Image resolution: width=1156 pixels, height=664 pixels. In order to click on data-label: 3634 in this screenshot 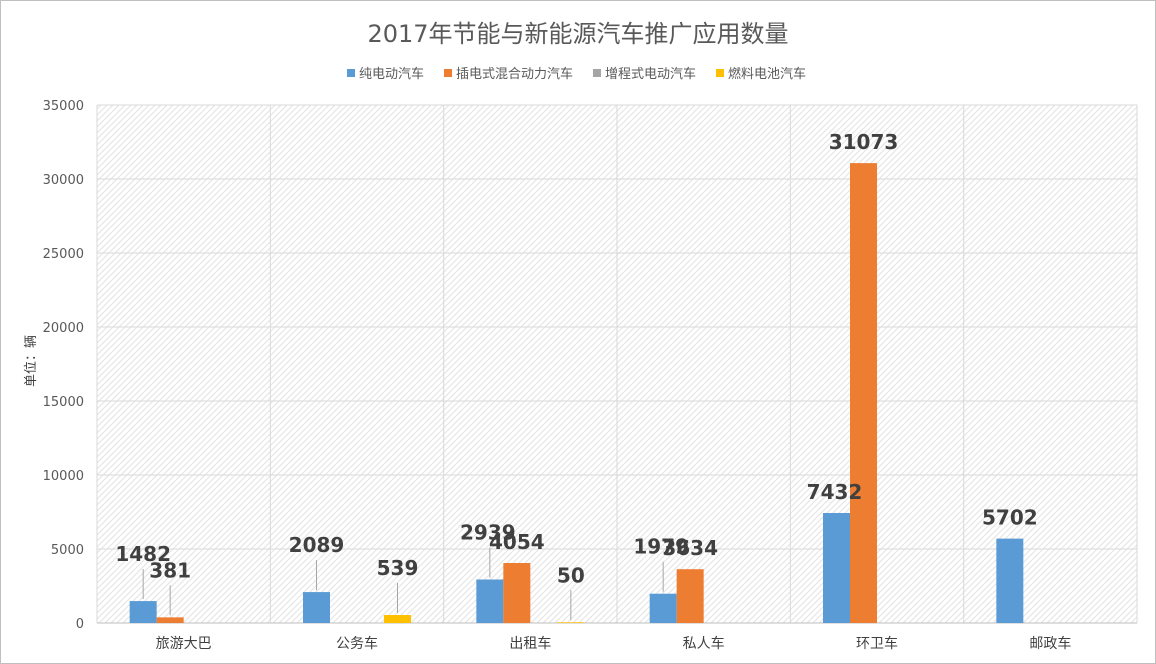, I will do `click(690, 548)`.